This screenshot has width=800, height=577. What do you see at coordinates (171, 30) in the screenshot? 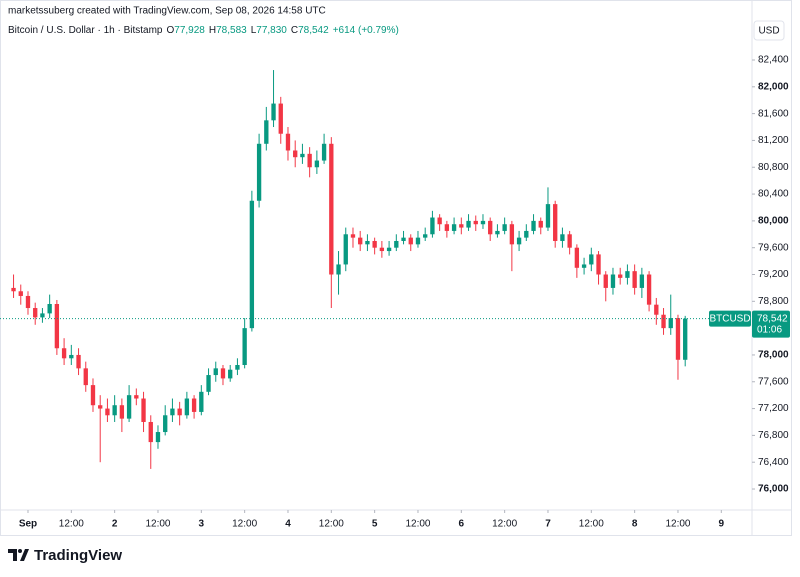
I see `ohlc-label: O` at bounding box center [171, 30].